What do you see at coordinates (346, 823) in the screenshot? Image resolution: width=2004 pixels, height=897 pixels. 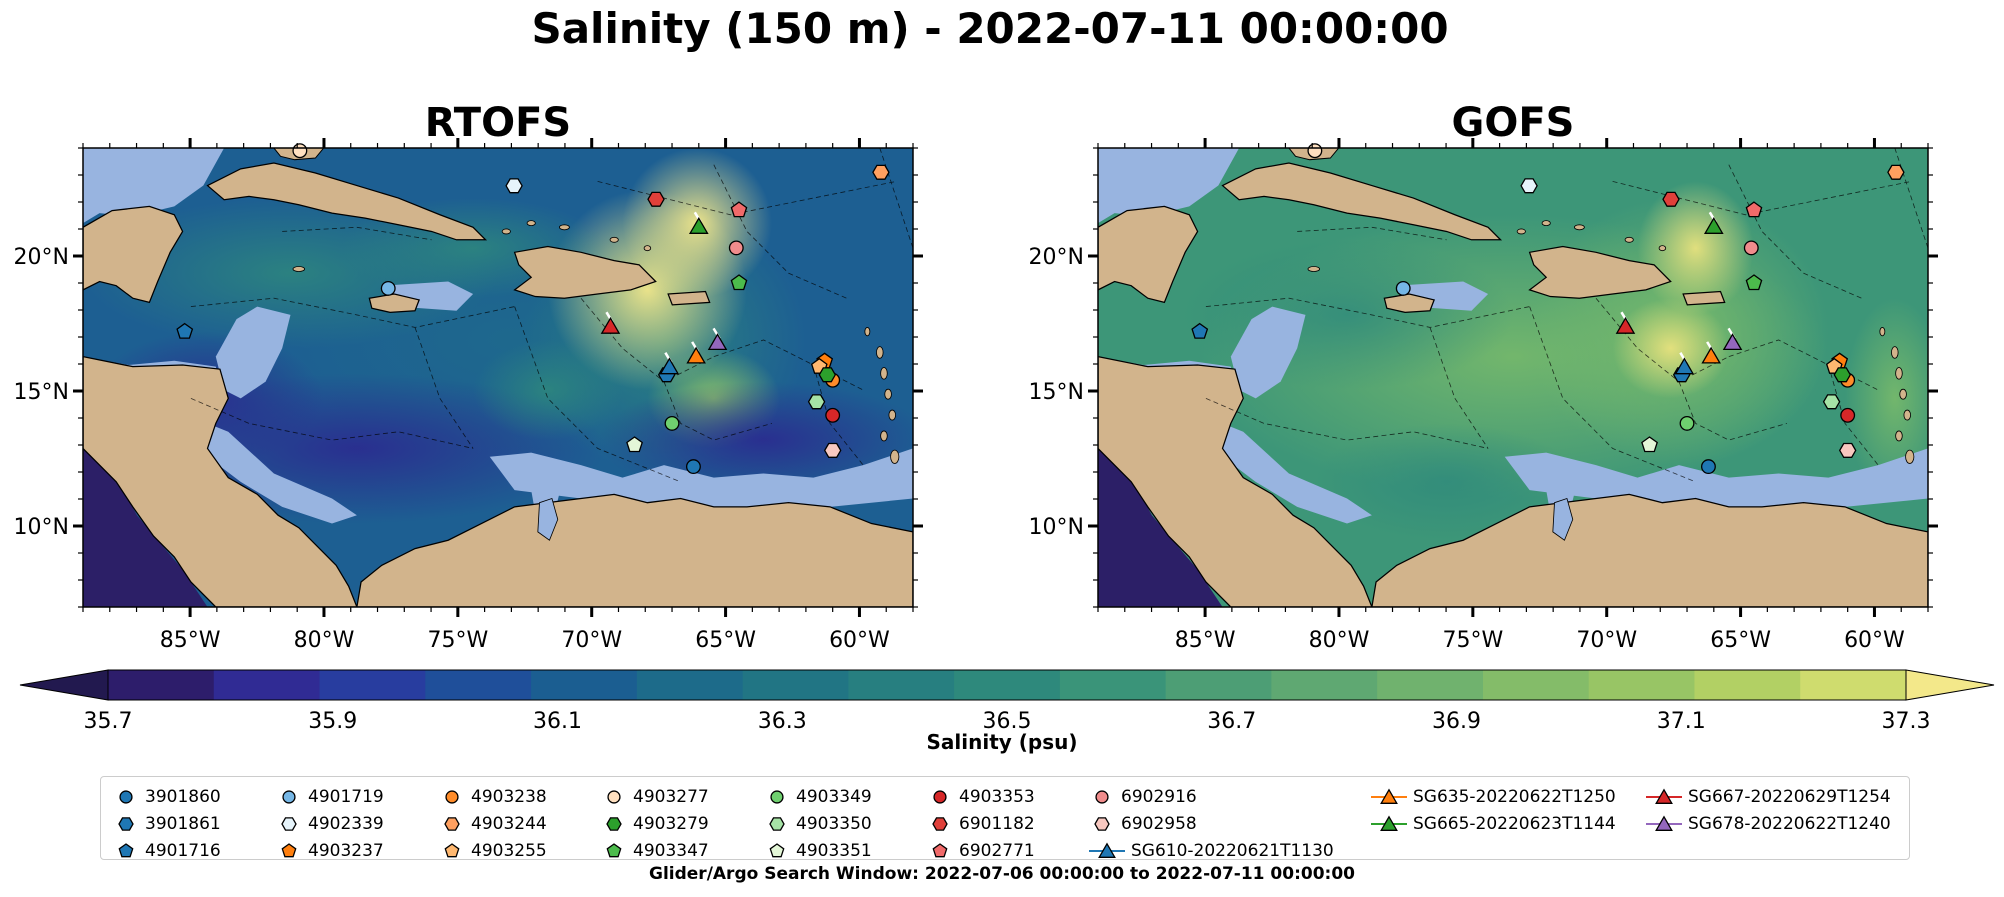 I see `legend-label: 4902339` at bounding box center [346, 823].